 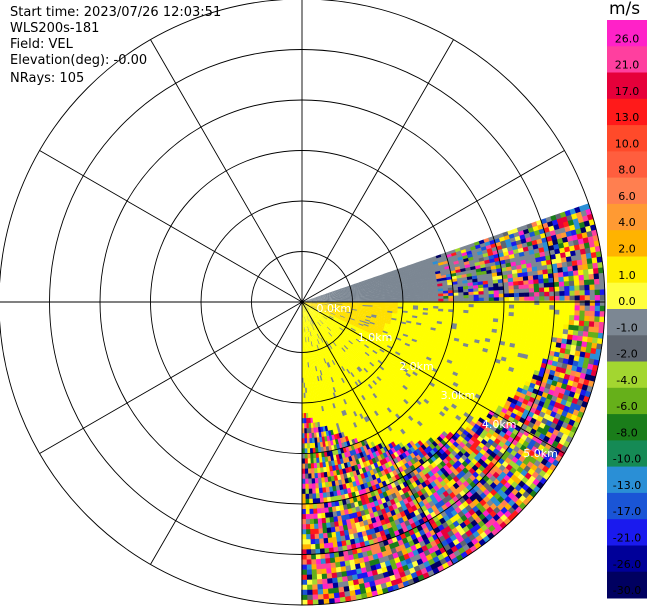 I want to click on colorbar-tick-label: -1.0, so click(x=626, y=327).